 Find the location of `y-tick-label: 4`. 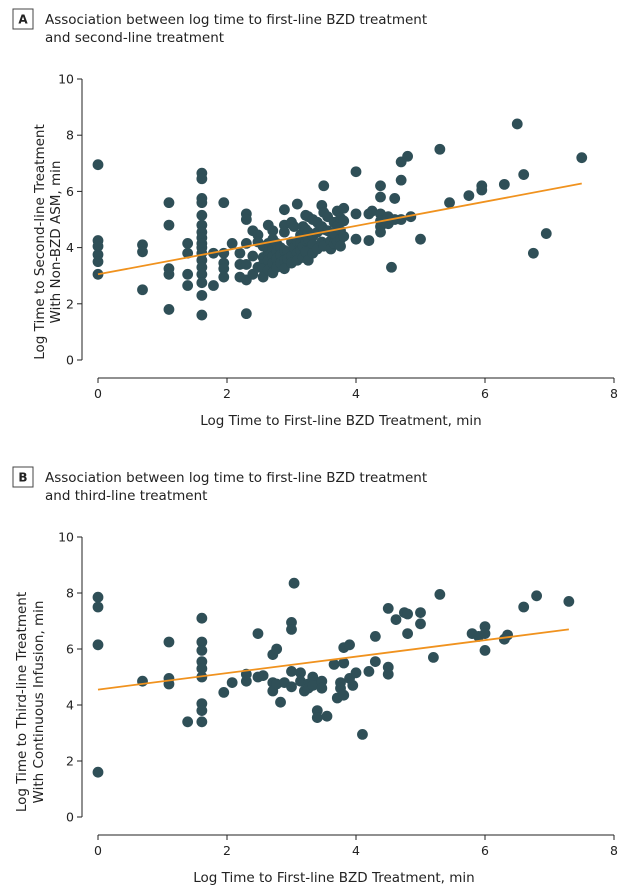

y-tick-label: 4 is located at coordinates (70, 705).